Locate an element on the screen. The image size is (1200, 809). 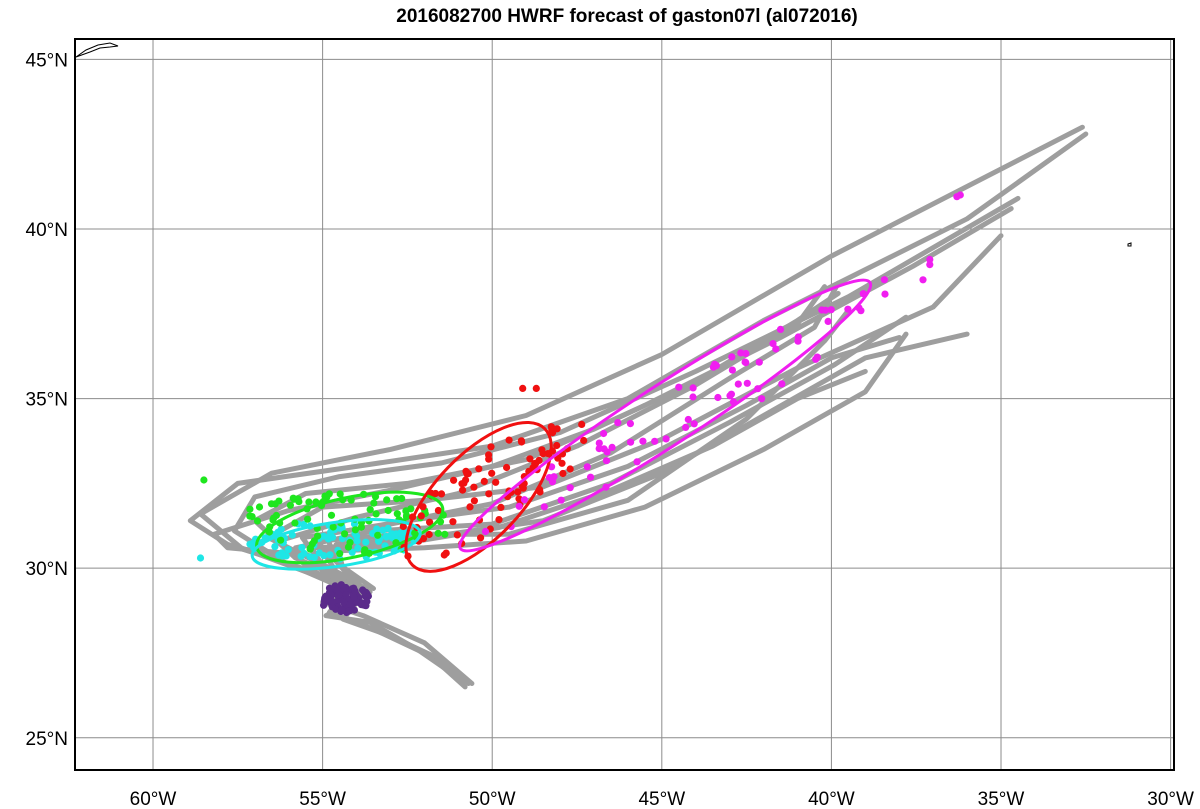
uncertainty-ellipse is located at coordinates (336, 544).